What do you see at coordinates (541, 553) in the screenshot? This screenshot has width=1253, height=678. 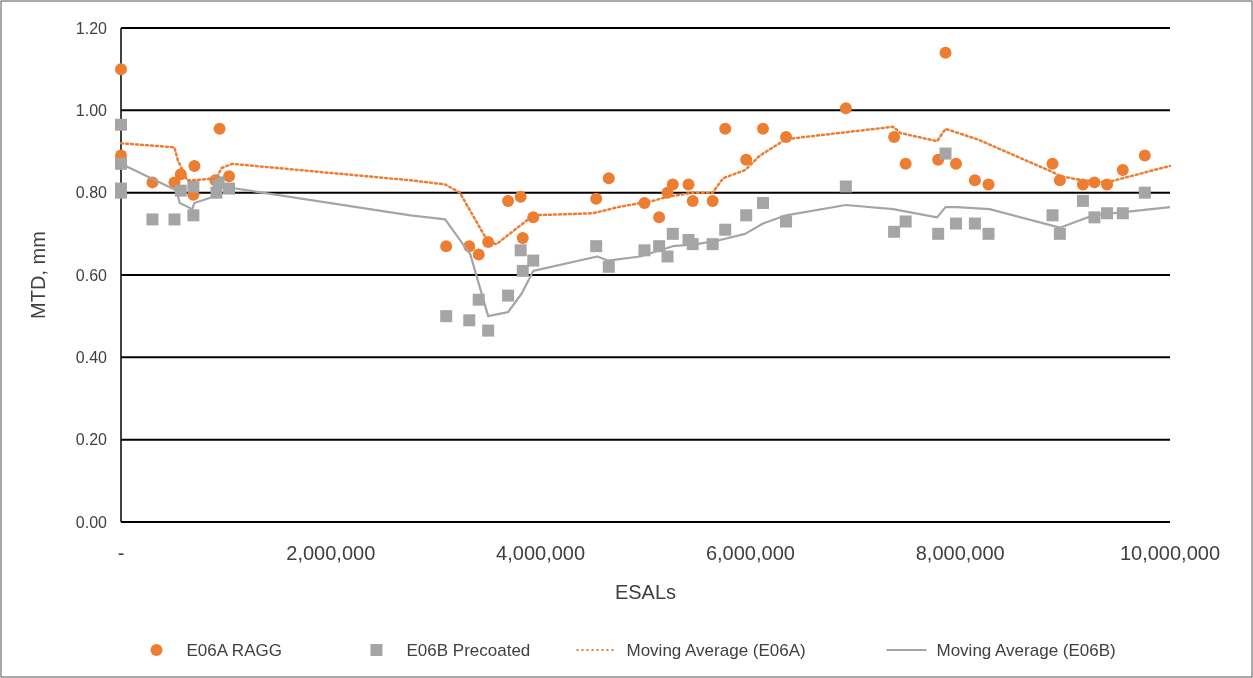 I see `x-tick-label: 4,000,000` at bounding box center [541, 553].